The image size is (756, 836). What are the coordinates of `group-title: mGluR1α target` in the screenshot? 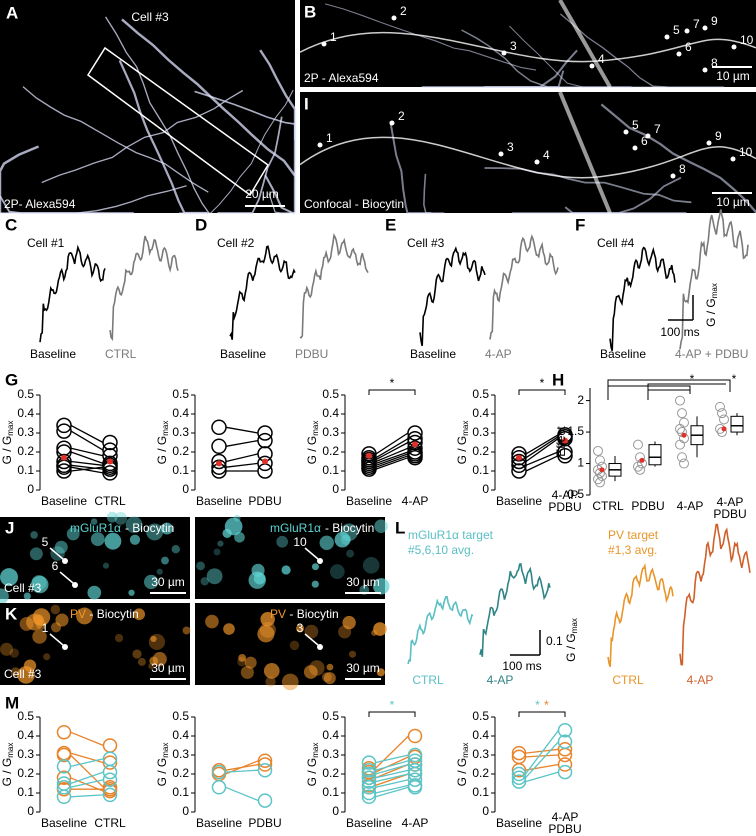 It's located at (451, 535).